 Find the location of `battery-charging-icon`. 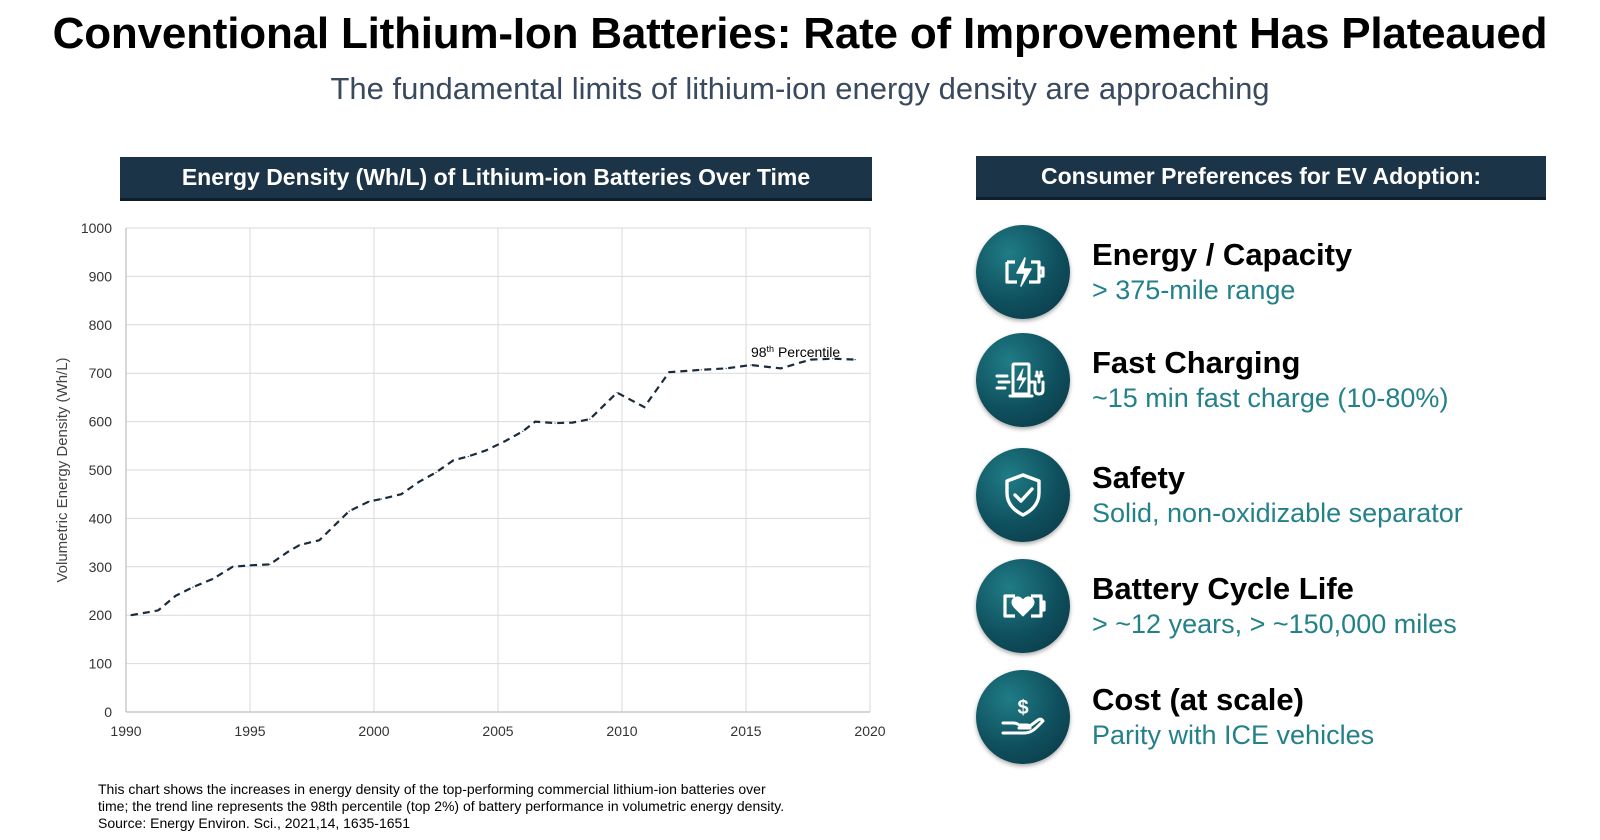

battery-charging-icon is located at coordinates (1023, 272).